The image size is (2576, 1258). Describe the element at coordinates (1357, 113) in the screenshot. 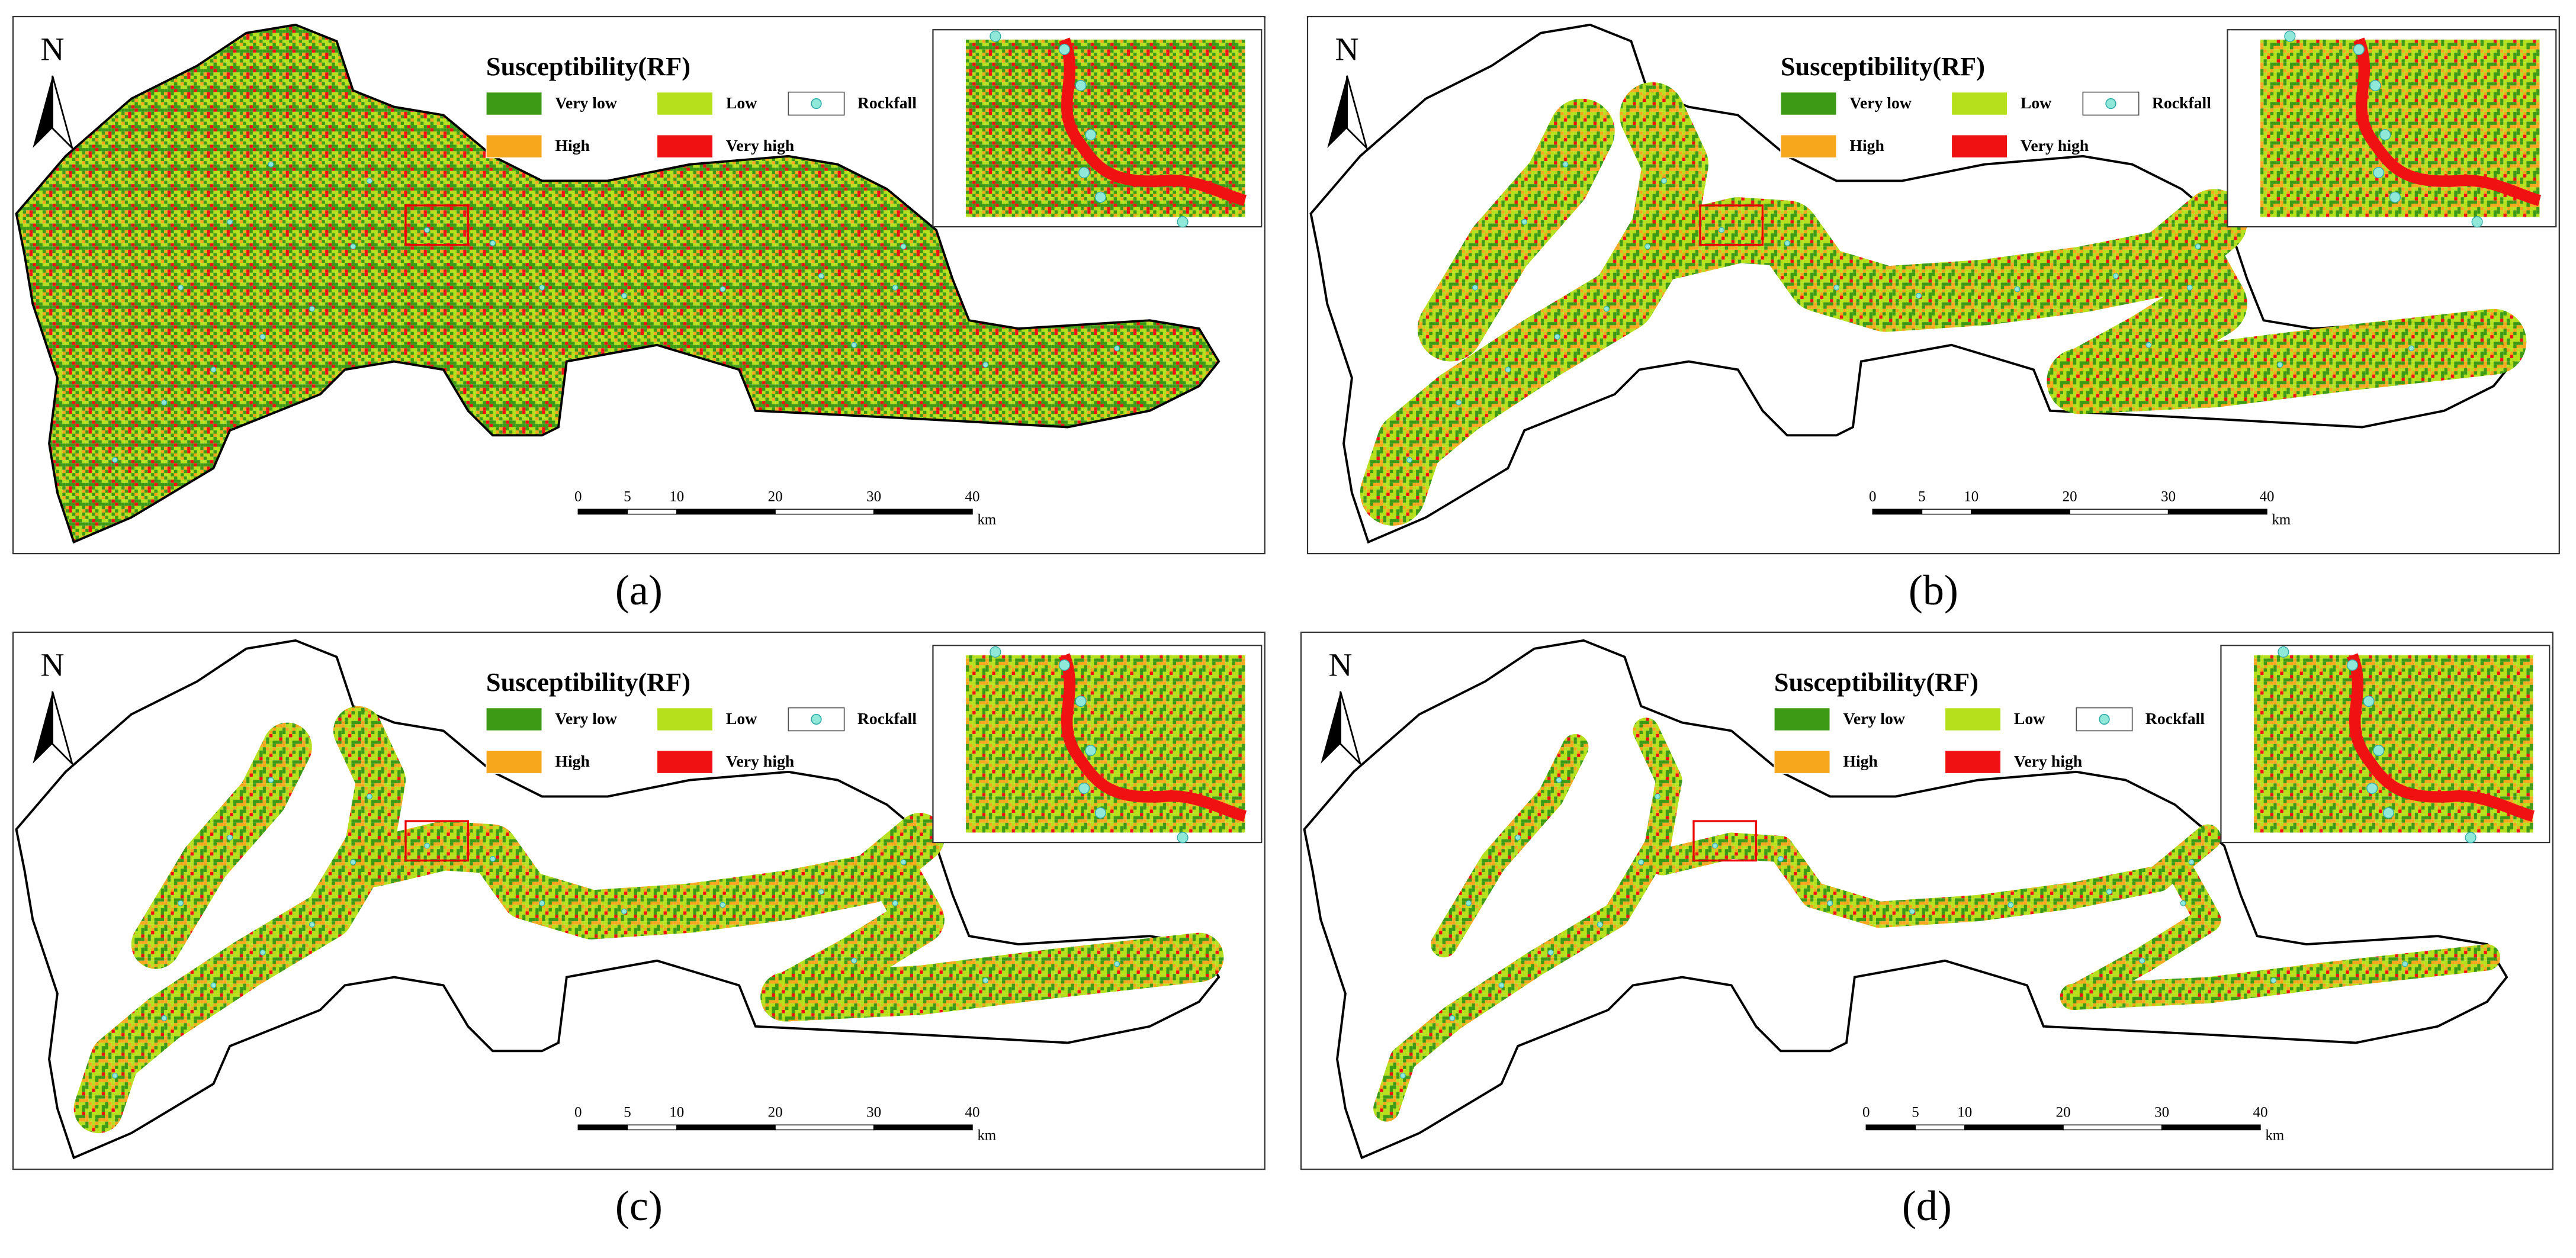

I see `north-arrow` at that location.